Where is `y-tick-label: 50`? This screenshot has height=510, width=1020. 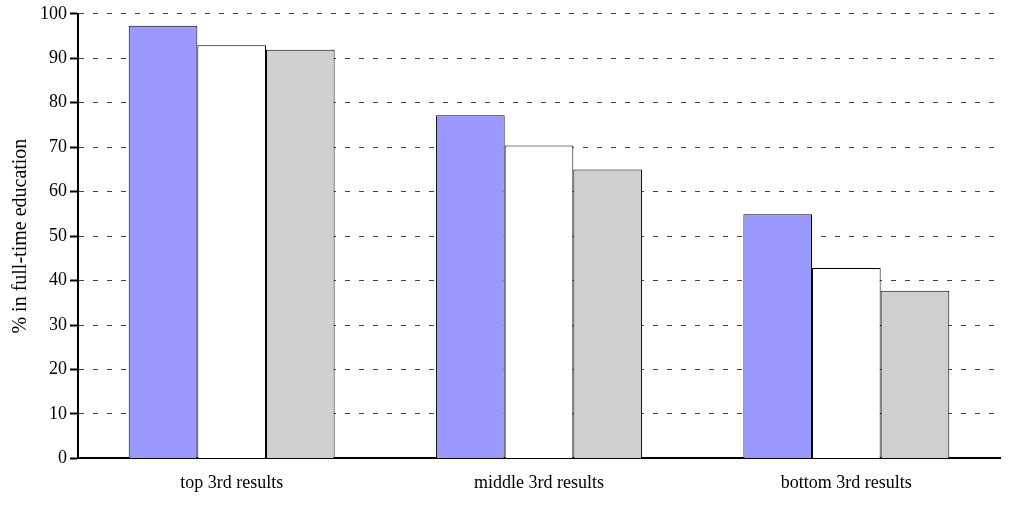 y-tick-label: 50 is located at coordinates (58, 234).